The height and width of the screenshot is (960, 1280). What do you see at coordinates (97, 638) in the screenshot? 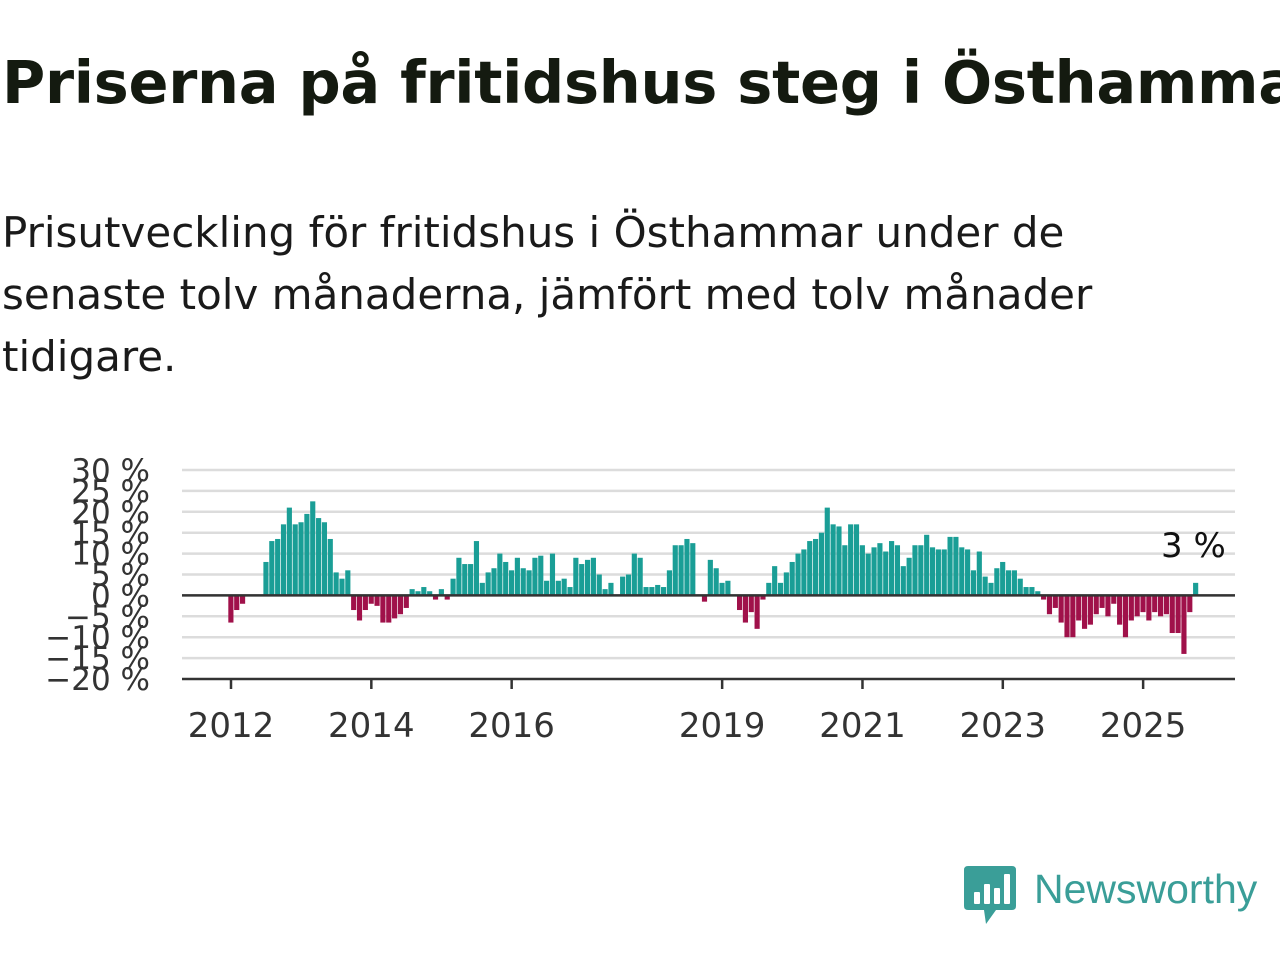
I see `y-tick-label: −10 %` at bounding box center [97, 638].